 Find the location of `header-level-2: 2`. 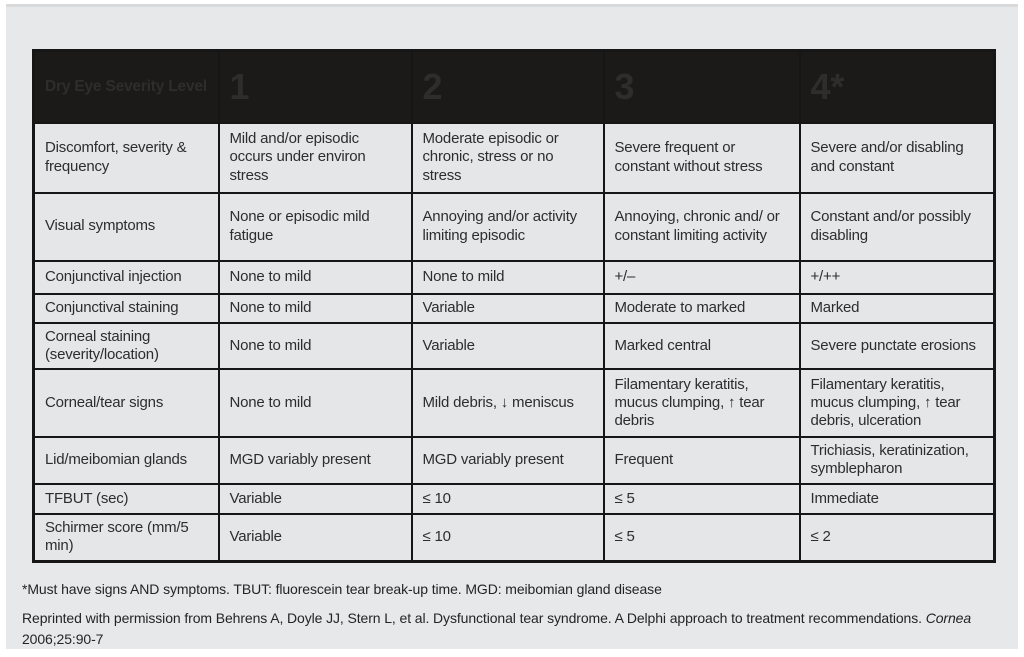

header-level-2: 2 is located at coordinates (507, 86).